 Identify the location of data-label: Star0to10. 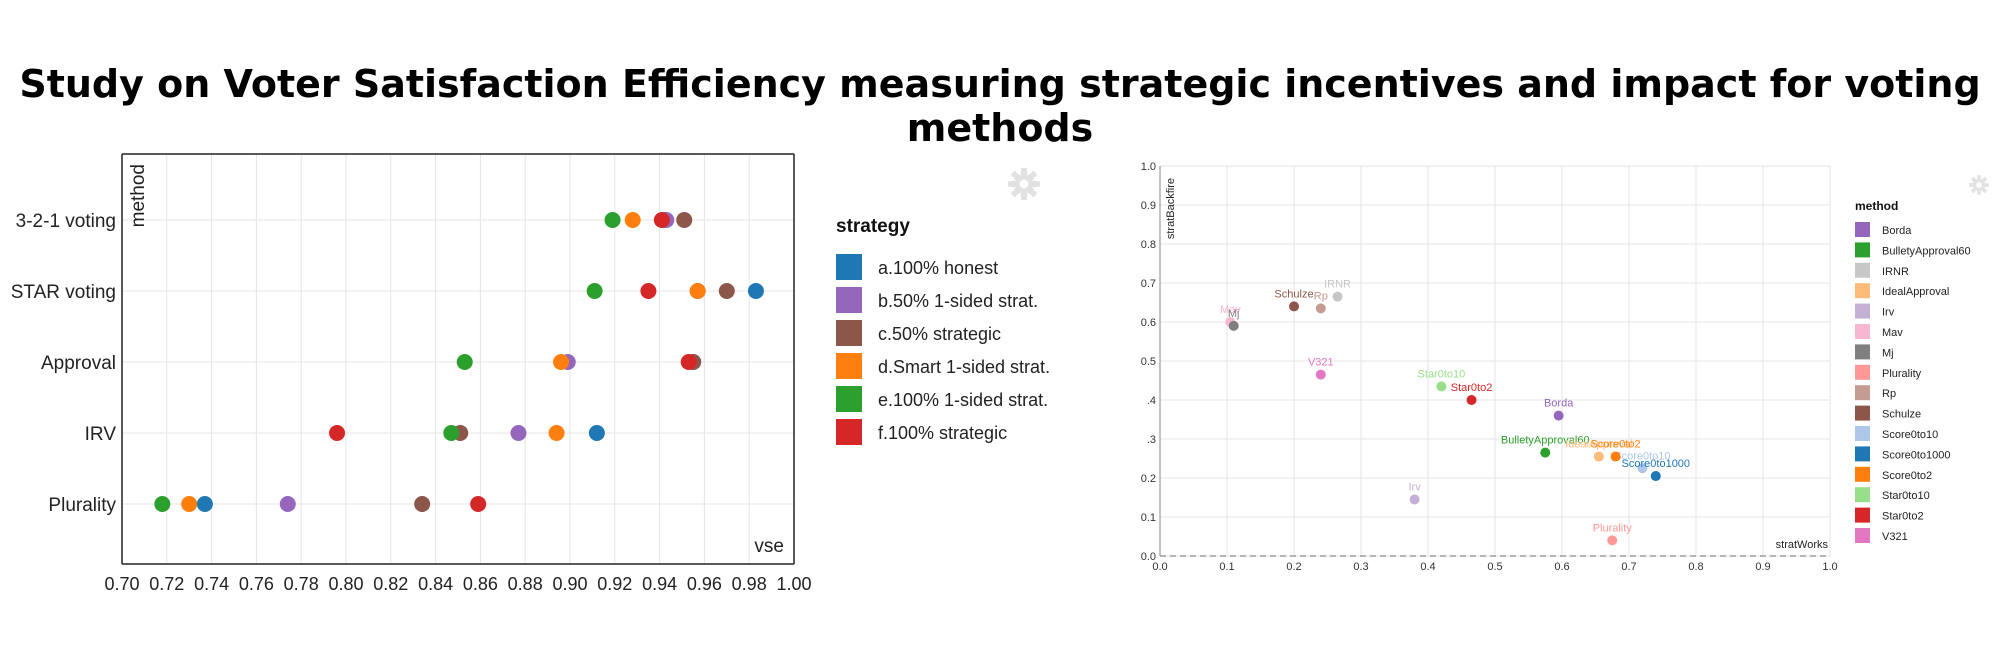
(1442, 374).